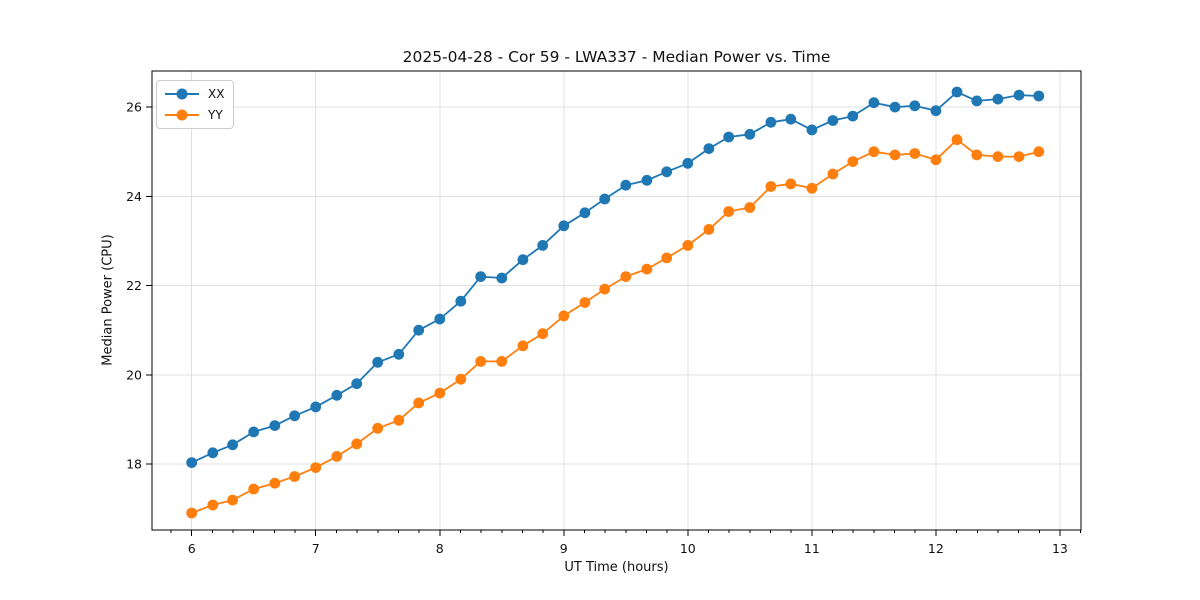 The height and width of the screenshot is (600, 1200). I want to click on x-tick-label: 10, so click(688, 548).